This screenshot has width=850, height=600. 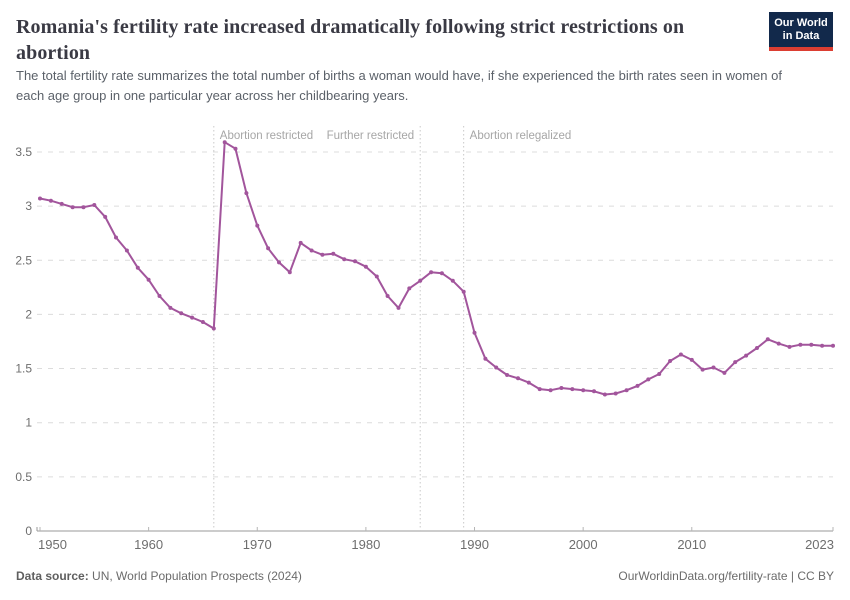 What do you see at coordinates (266, 136) in the screenshot?
I see `annotation-label: Abortion restricted` at bounding box center [266, 136].